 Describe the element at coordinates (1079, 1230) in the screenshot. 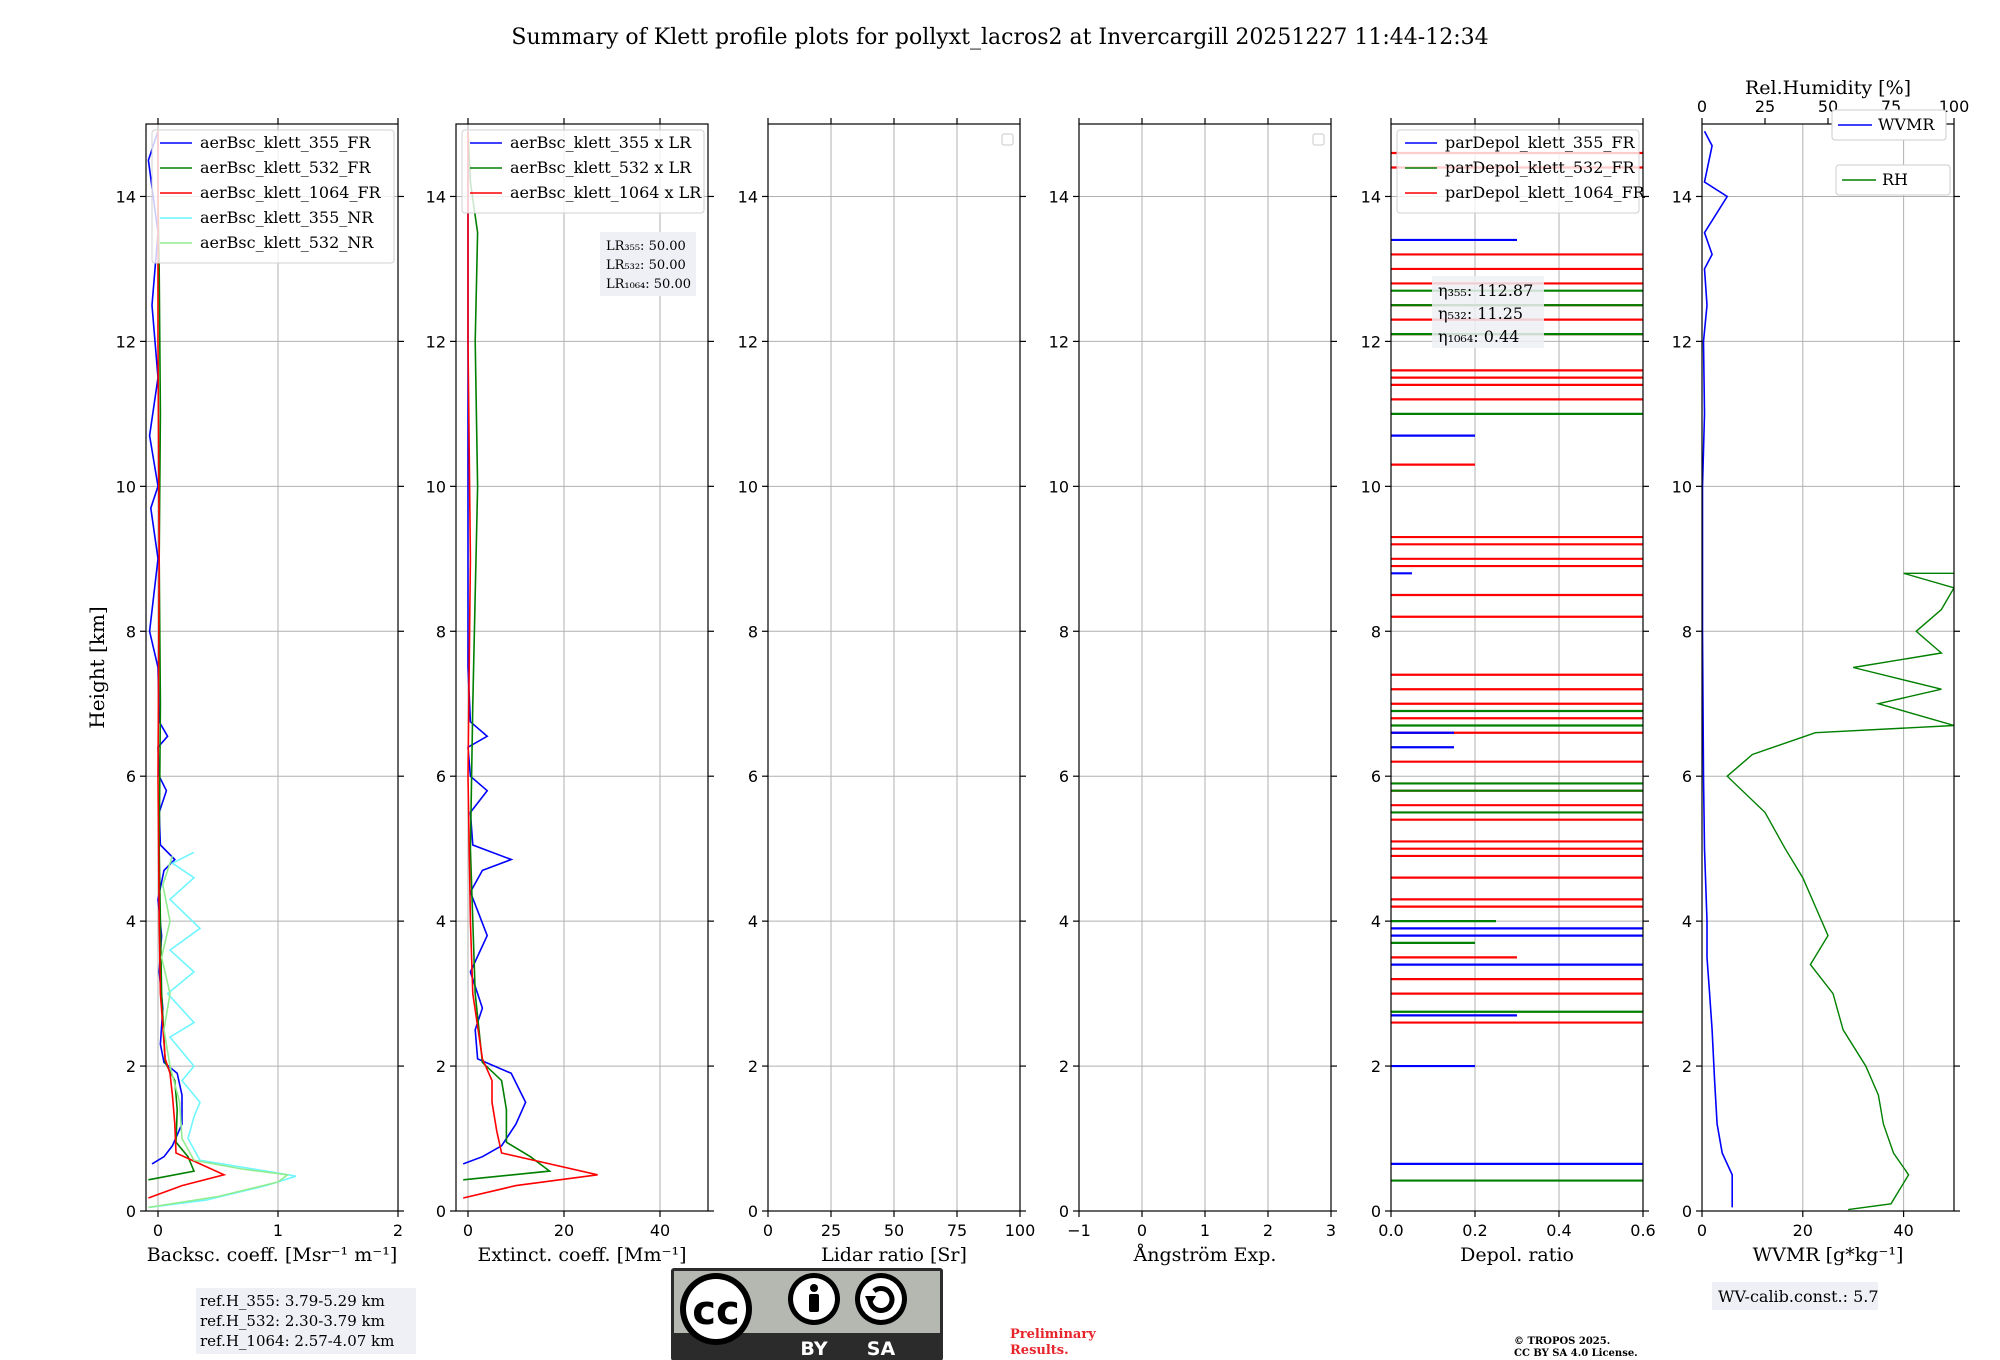

I see `xtick-label-0: −1` at that location.